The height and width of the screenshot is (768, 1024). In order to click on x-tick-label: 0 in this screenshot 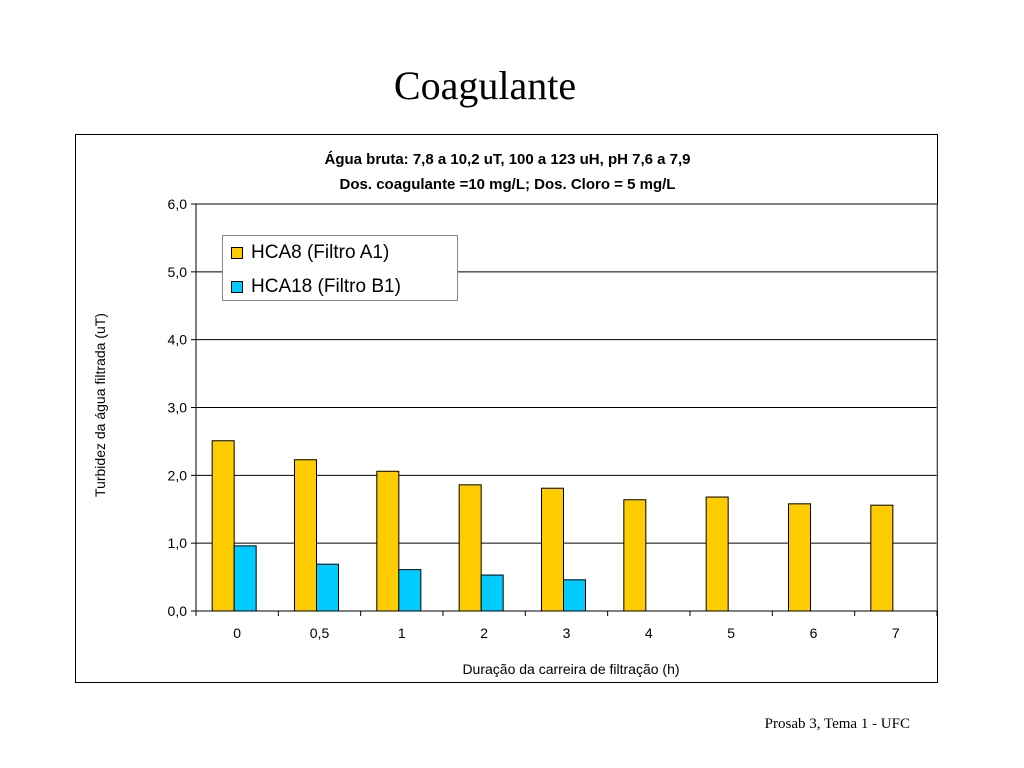, I will do `click(237, 633)`.